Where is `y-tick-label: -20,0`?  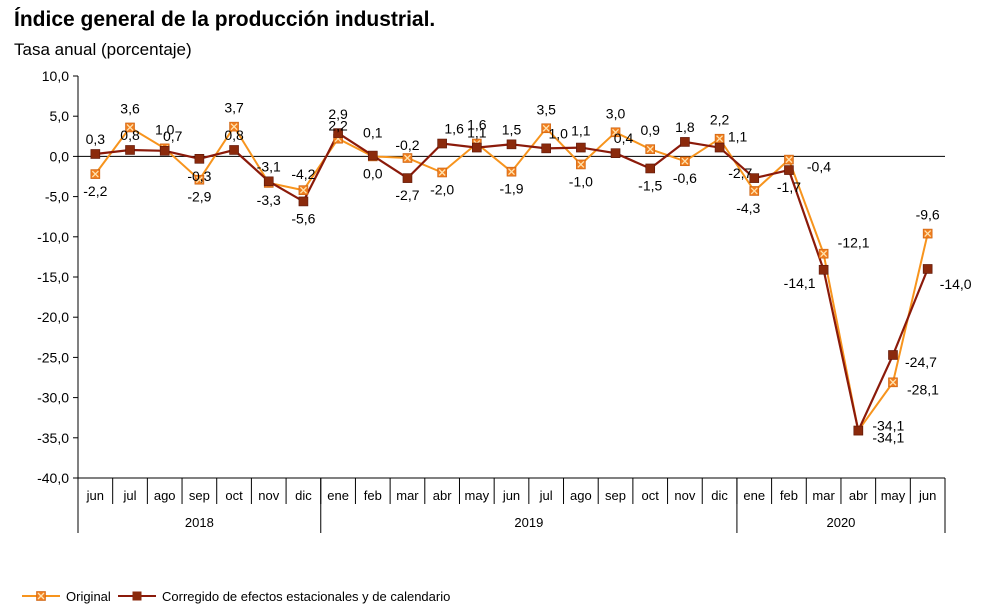 y-tick-label: -20,0 is located at coordinates (53, 317).